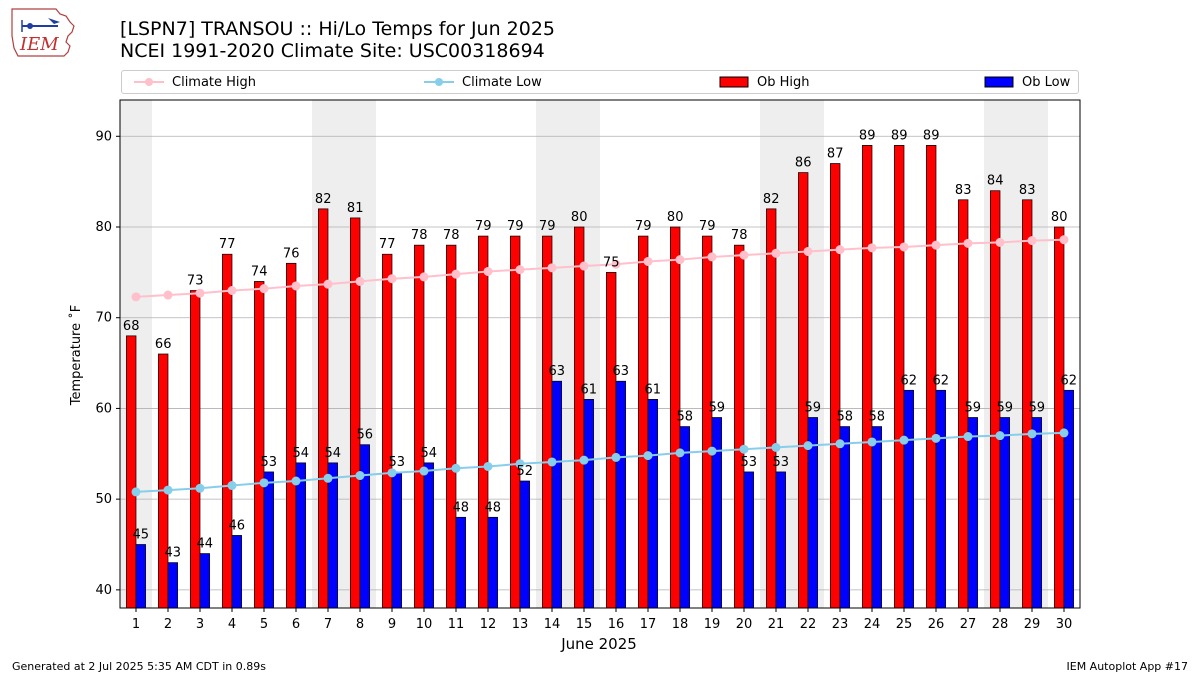  What do you see at coordinates (764, 82) in the screenshot?
I see `legend-ob-high: Ob High` at bounding box center [764, 82].